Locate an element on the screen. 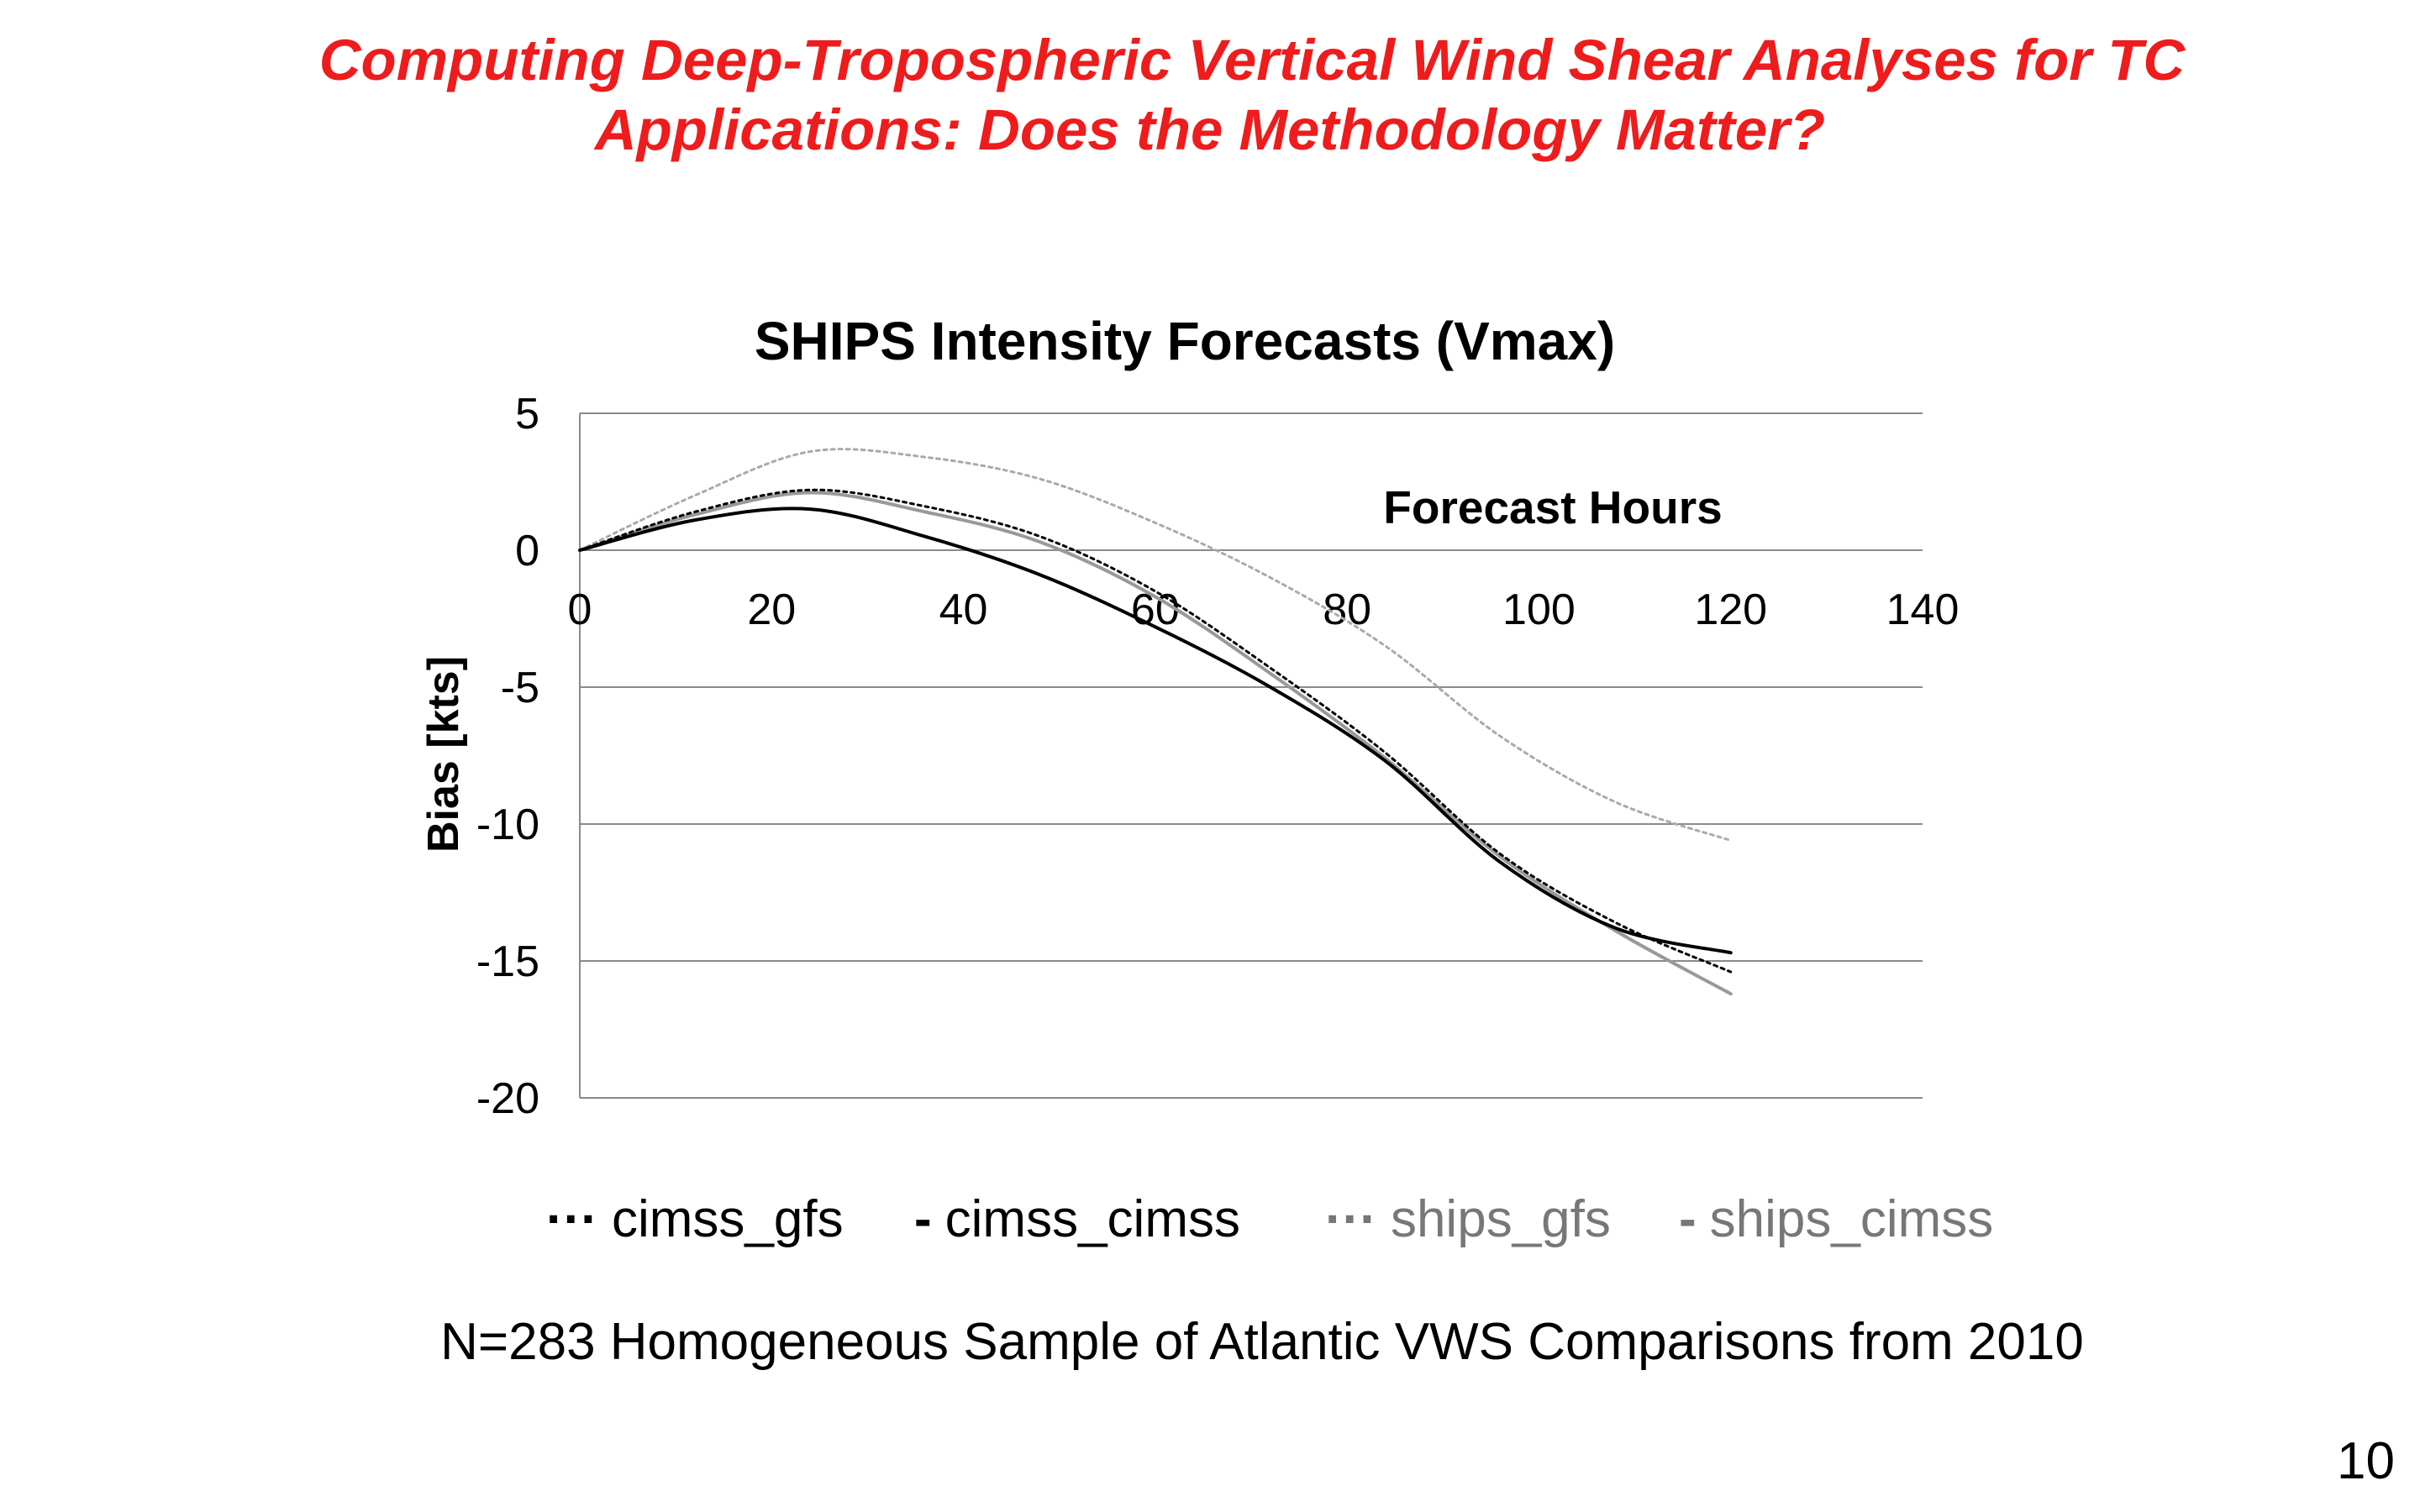  legend-item-ships-cimss: - ships_cimss is located at coordinates (1836, 1219).